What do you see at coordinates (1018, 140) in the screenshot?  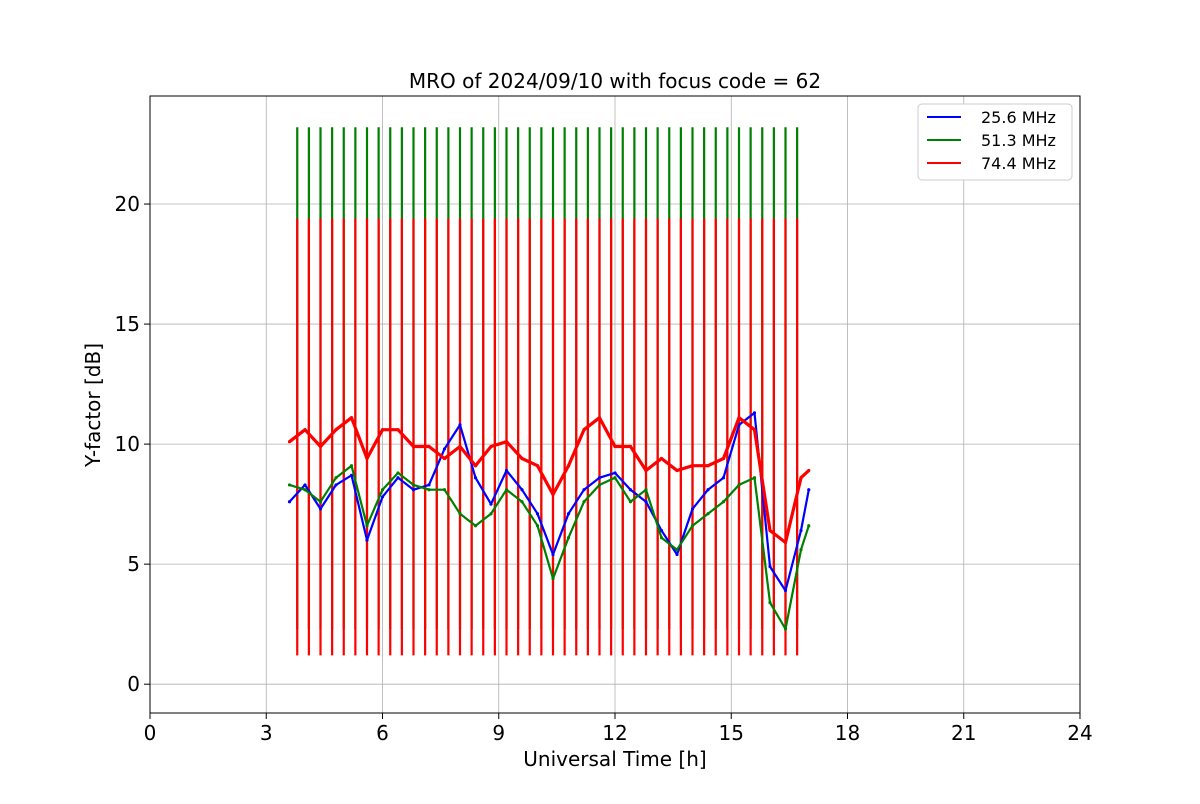 I see `legend-label-51-3: 51.3 MHz` at bounding box center [1018, 140].